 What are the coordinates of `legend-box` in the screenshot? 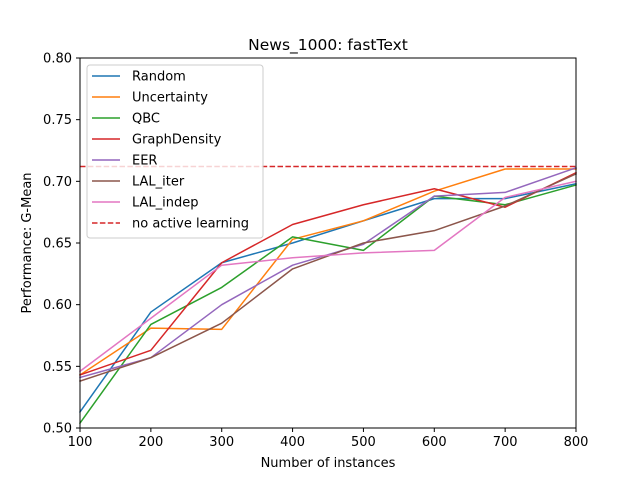 It's located at (175, 151).